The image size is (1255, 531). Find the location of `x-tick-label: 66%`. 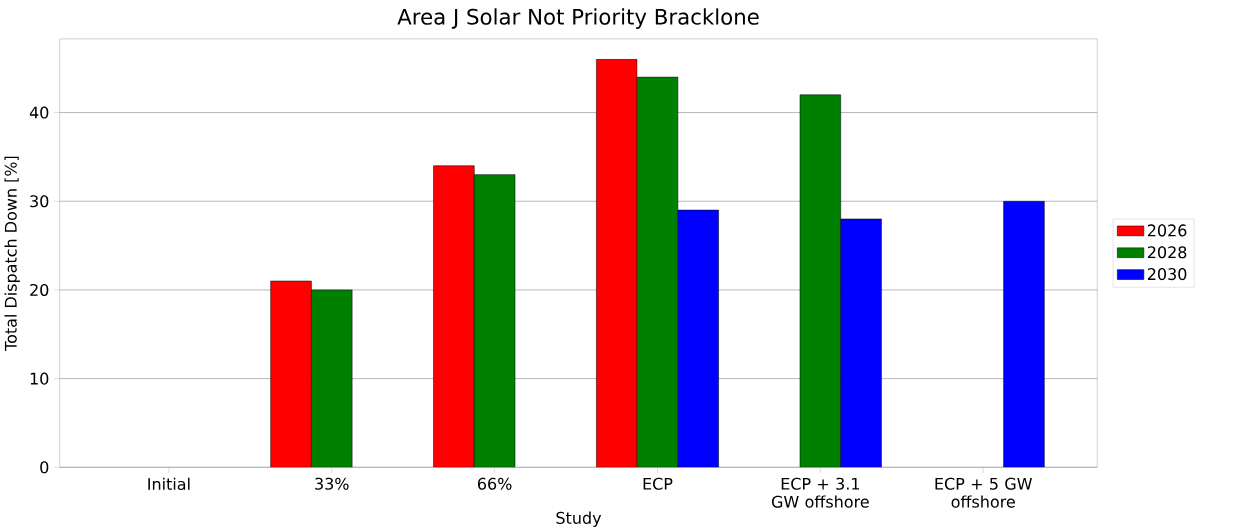

x-tick-label: 66% is located at coordinates (494, 483).